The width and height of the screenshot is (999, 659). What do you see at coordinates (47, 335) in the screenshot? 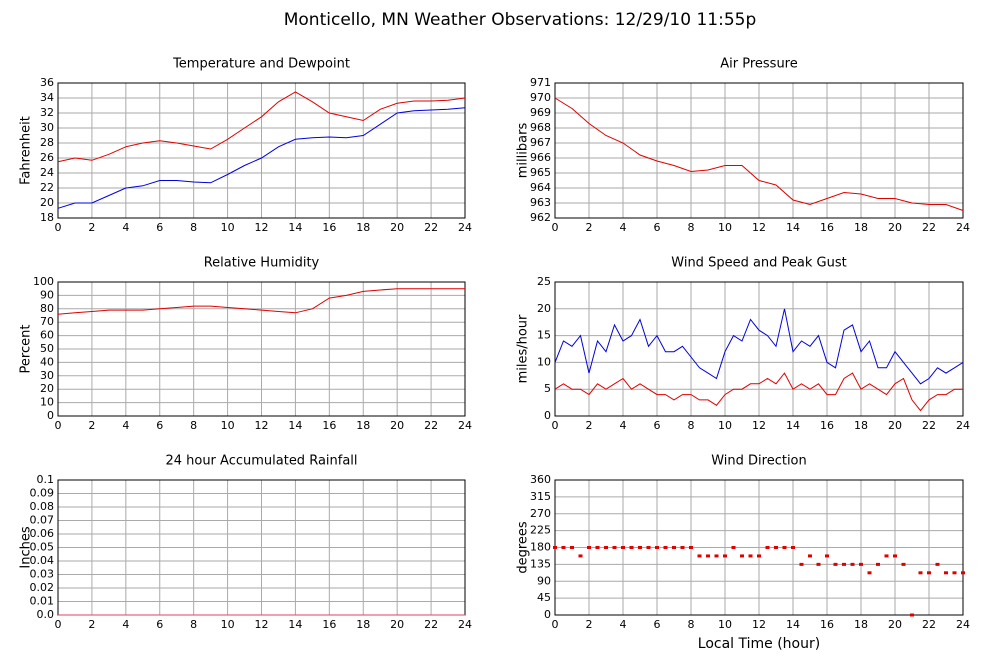
I see `y-tick-label: 60` at bounding box center [47, 335].